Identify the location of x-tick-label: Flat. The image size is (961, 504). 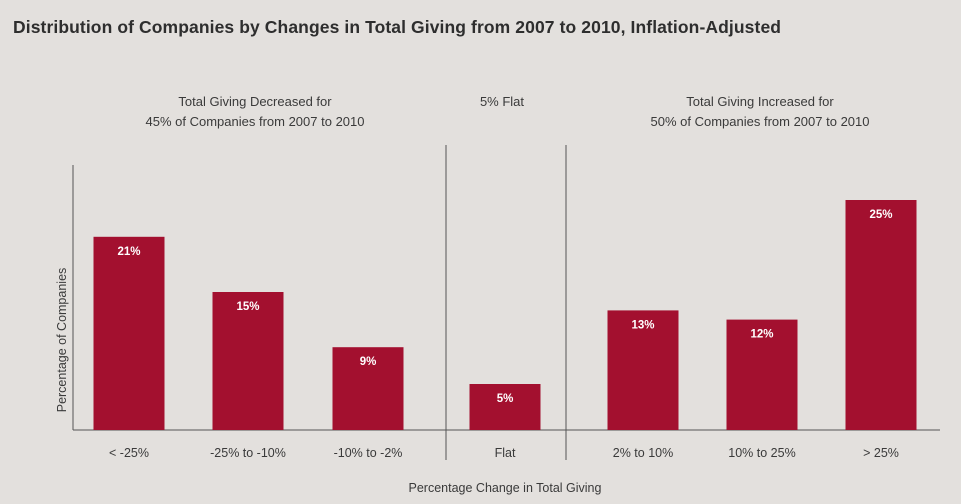
(505, 453).